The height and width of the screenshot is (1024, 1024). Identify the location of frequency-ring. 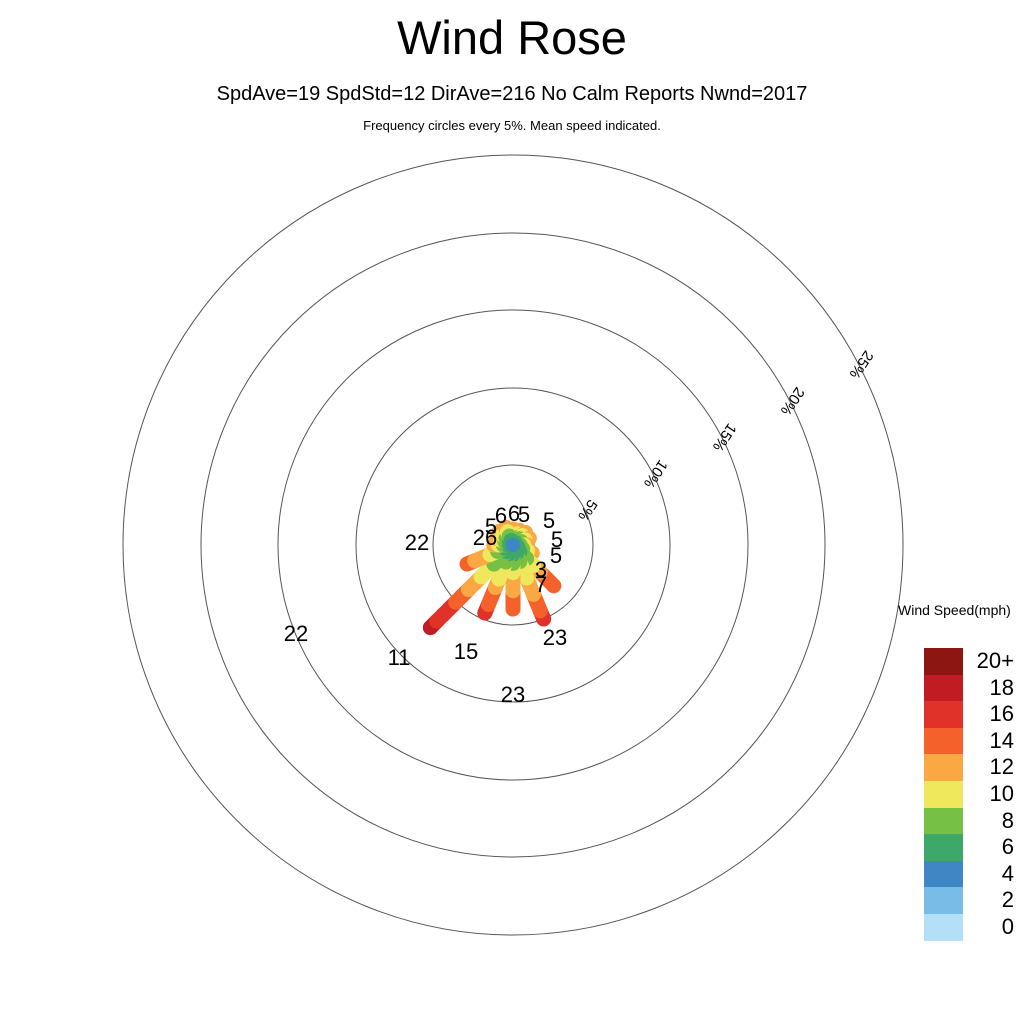
(513, 545).